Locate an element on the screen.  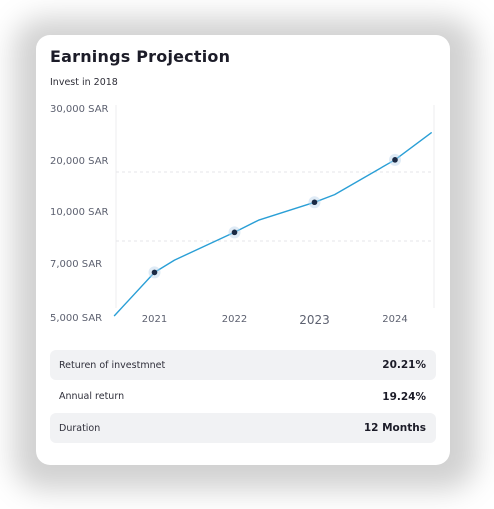
summary-row-duration: Duration 12 Months is located at coordinates (243, 428).